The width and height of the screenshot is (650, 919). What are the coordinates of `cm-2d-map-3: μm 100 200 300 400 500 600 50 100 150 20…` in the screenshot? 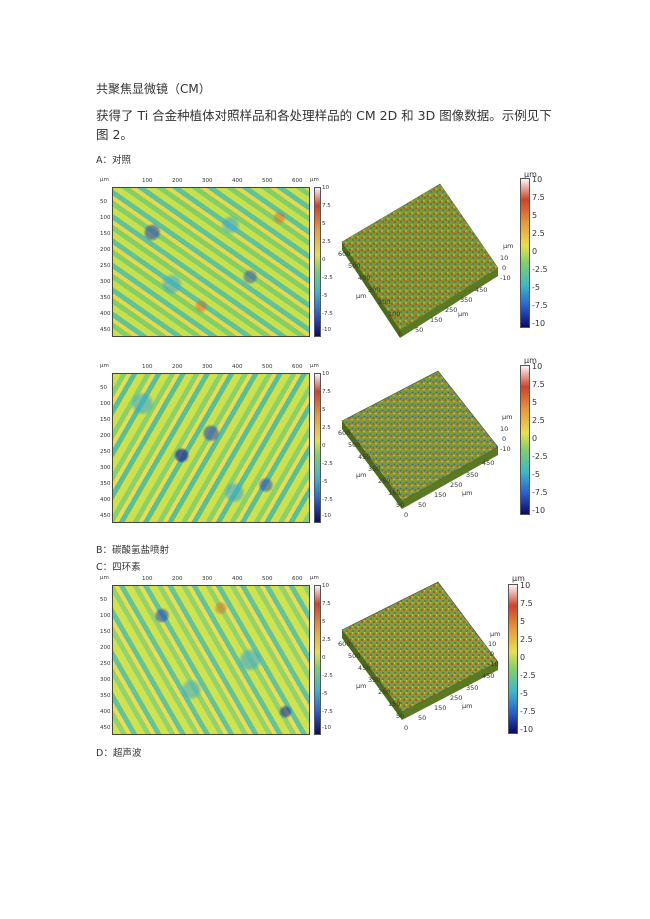 It's located at (216, 660).